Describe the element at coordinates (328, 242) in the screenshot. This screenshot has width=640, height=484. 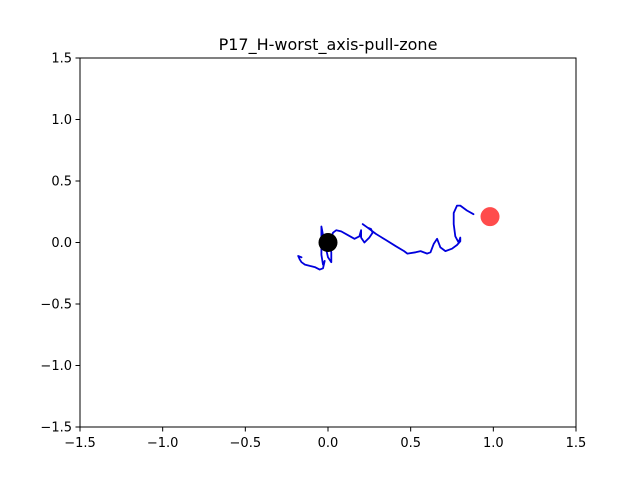
I see `start-marker` at that location.